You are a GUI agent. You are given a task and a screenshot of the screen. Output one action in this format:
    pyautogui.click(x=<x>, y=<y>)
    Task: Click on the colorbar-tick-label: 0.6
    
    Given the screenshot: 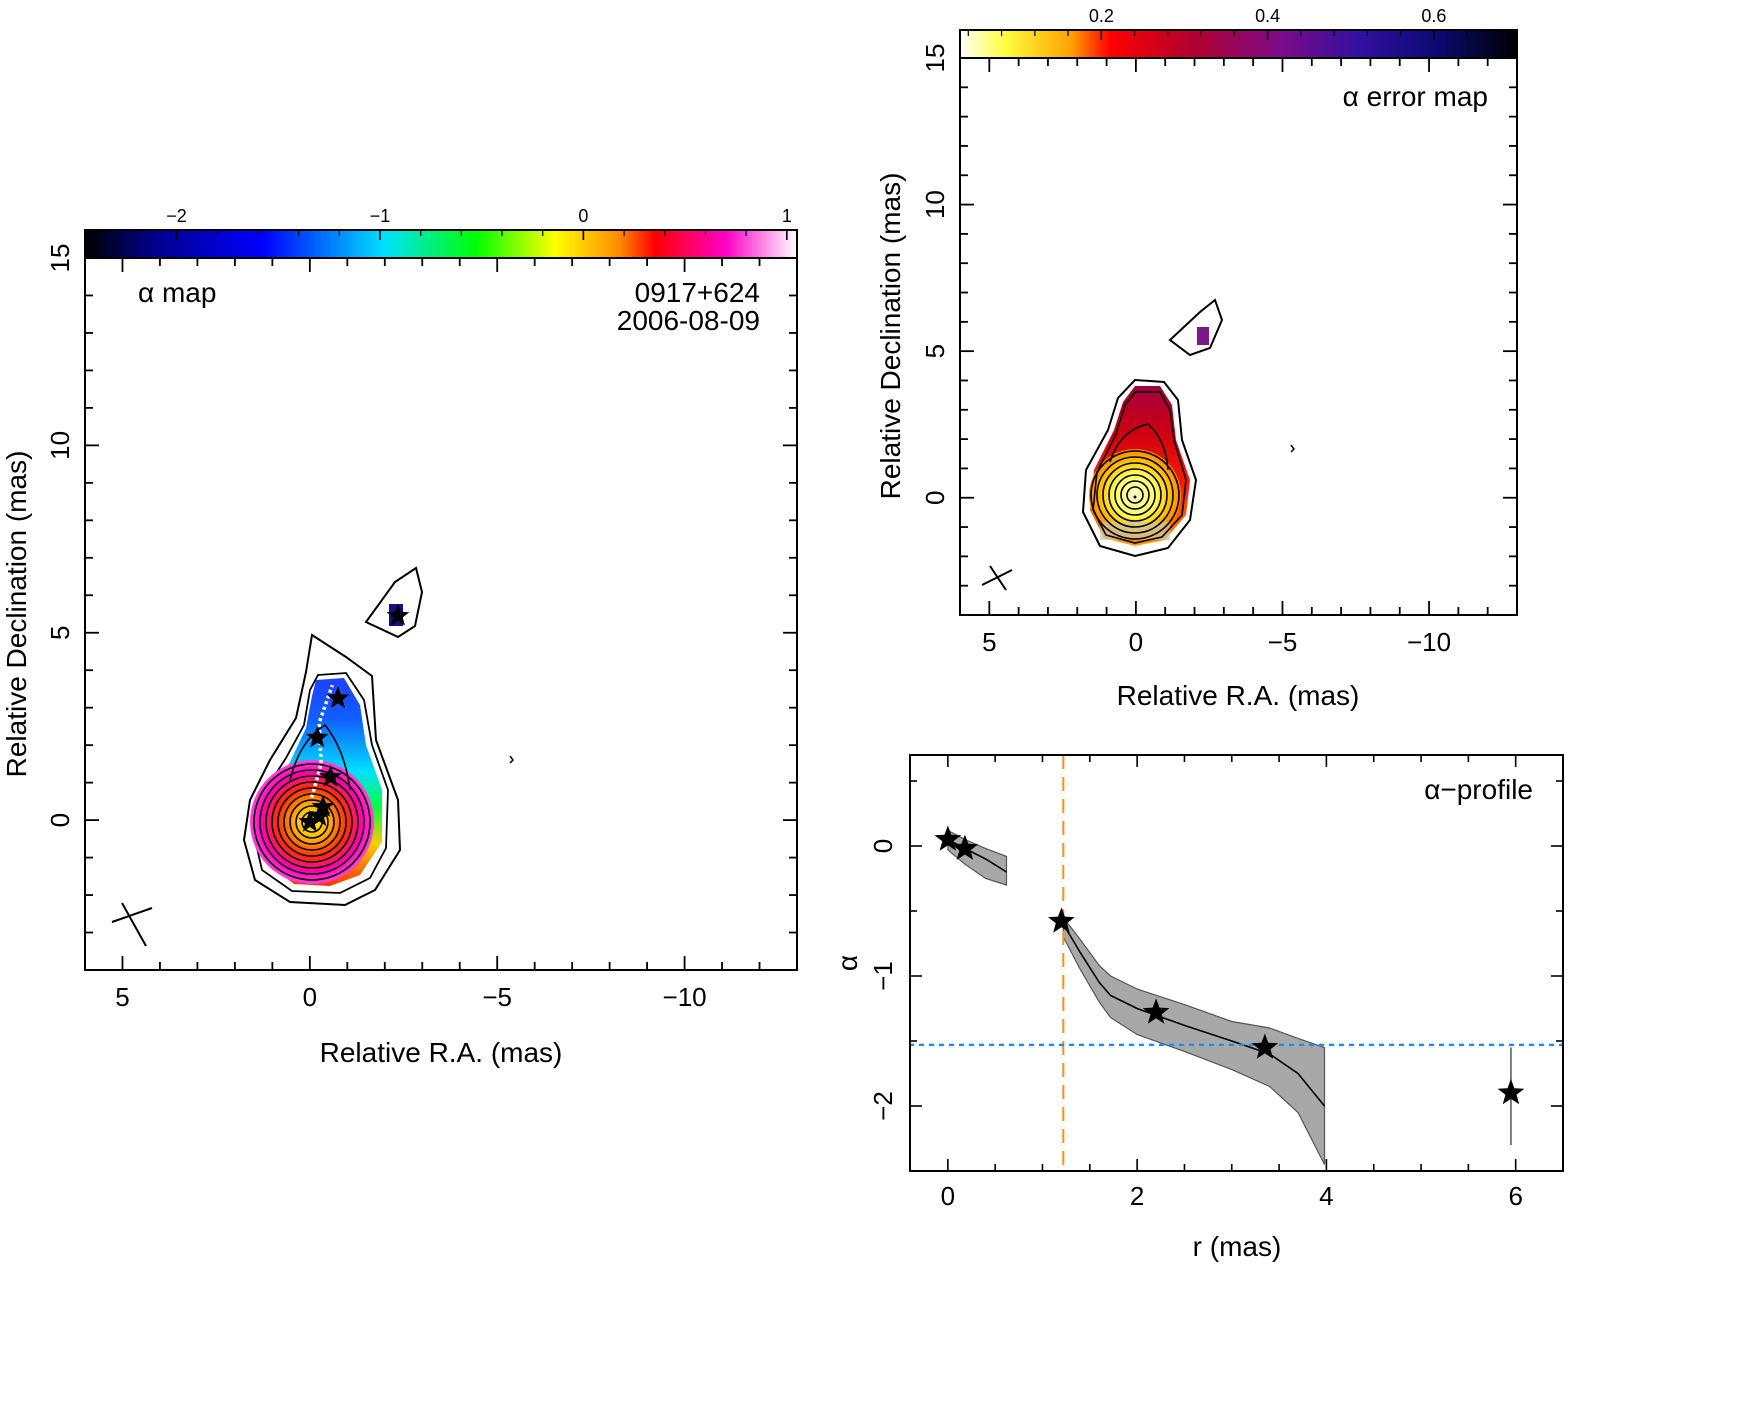 What is the action you would take?
    pyautogui.click(x=1433, y=16)
    